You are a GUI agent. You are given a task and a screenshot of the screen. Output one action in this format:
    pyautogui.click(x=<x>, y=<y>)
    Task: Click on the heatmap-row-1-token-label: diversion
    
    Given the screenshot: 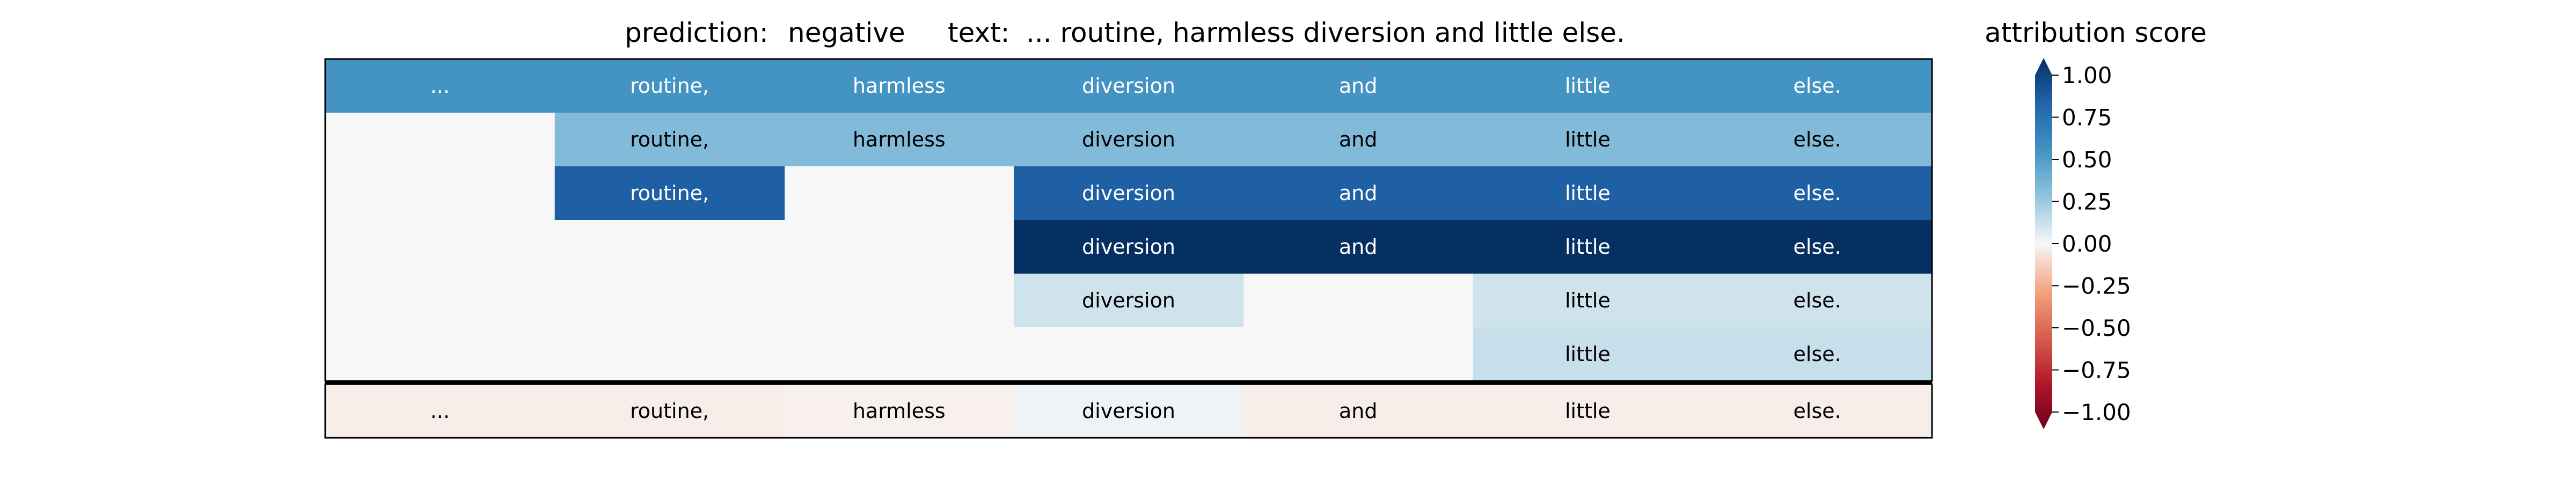 What is the action you would take?
    pyautogui.click(x=1128, y=139)
    